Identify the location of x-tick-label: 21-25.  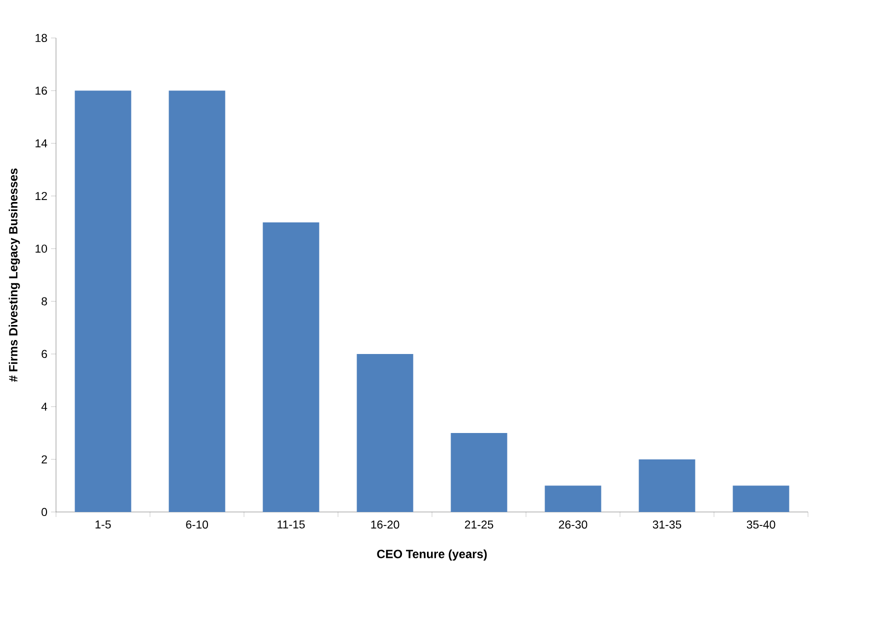
(479, 524).